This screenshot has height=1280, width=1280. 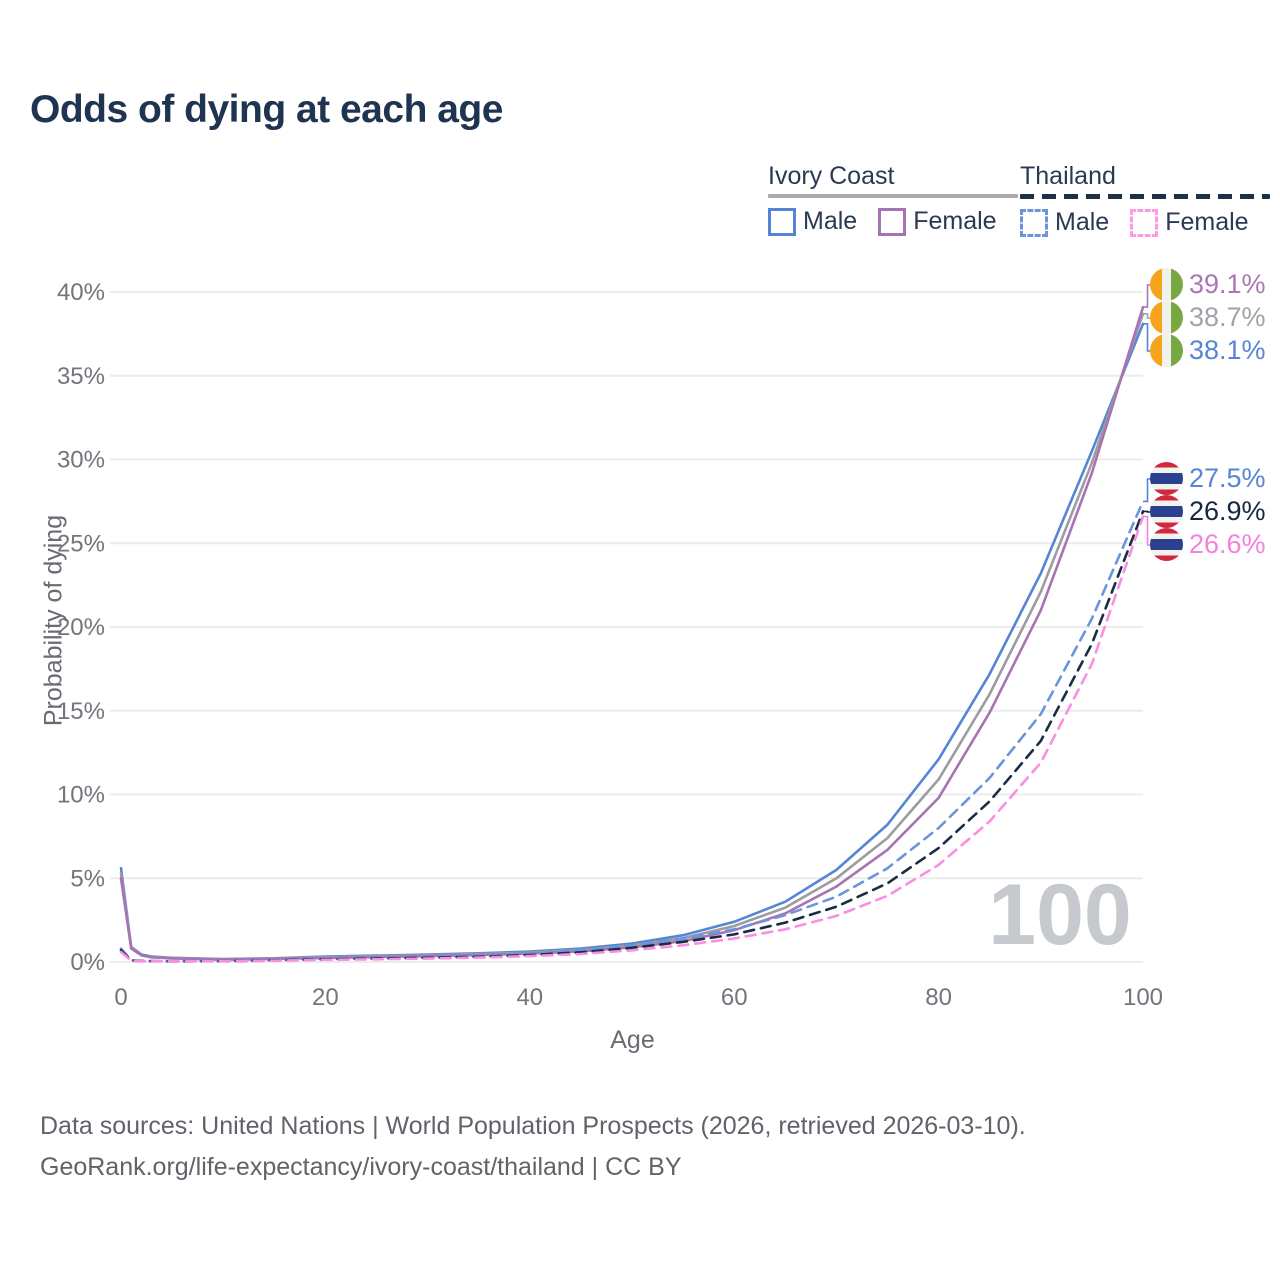 I want to click on x-tick-label: 40, so click(x=529, y=997).